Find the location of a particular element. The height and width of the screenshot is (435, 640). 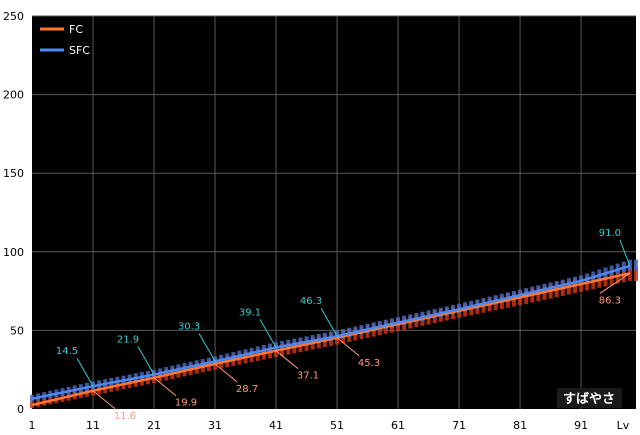

y-axis-ticks: 0 50 100 150 200 250 is located at coordinates (13, 213).